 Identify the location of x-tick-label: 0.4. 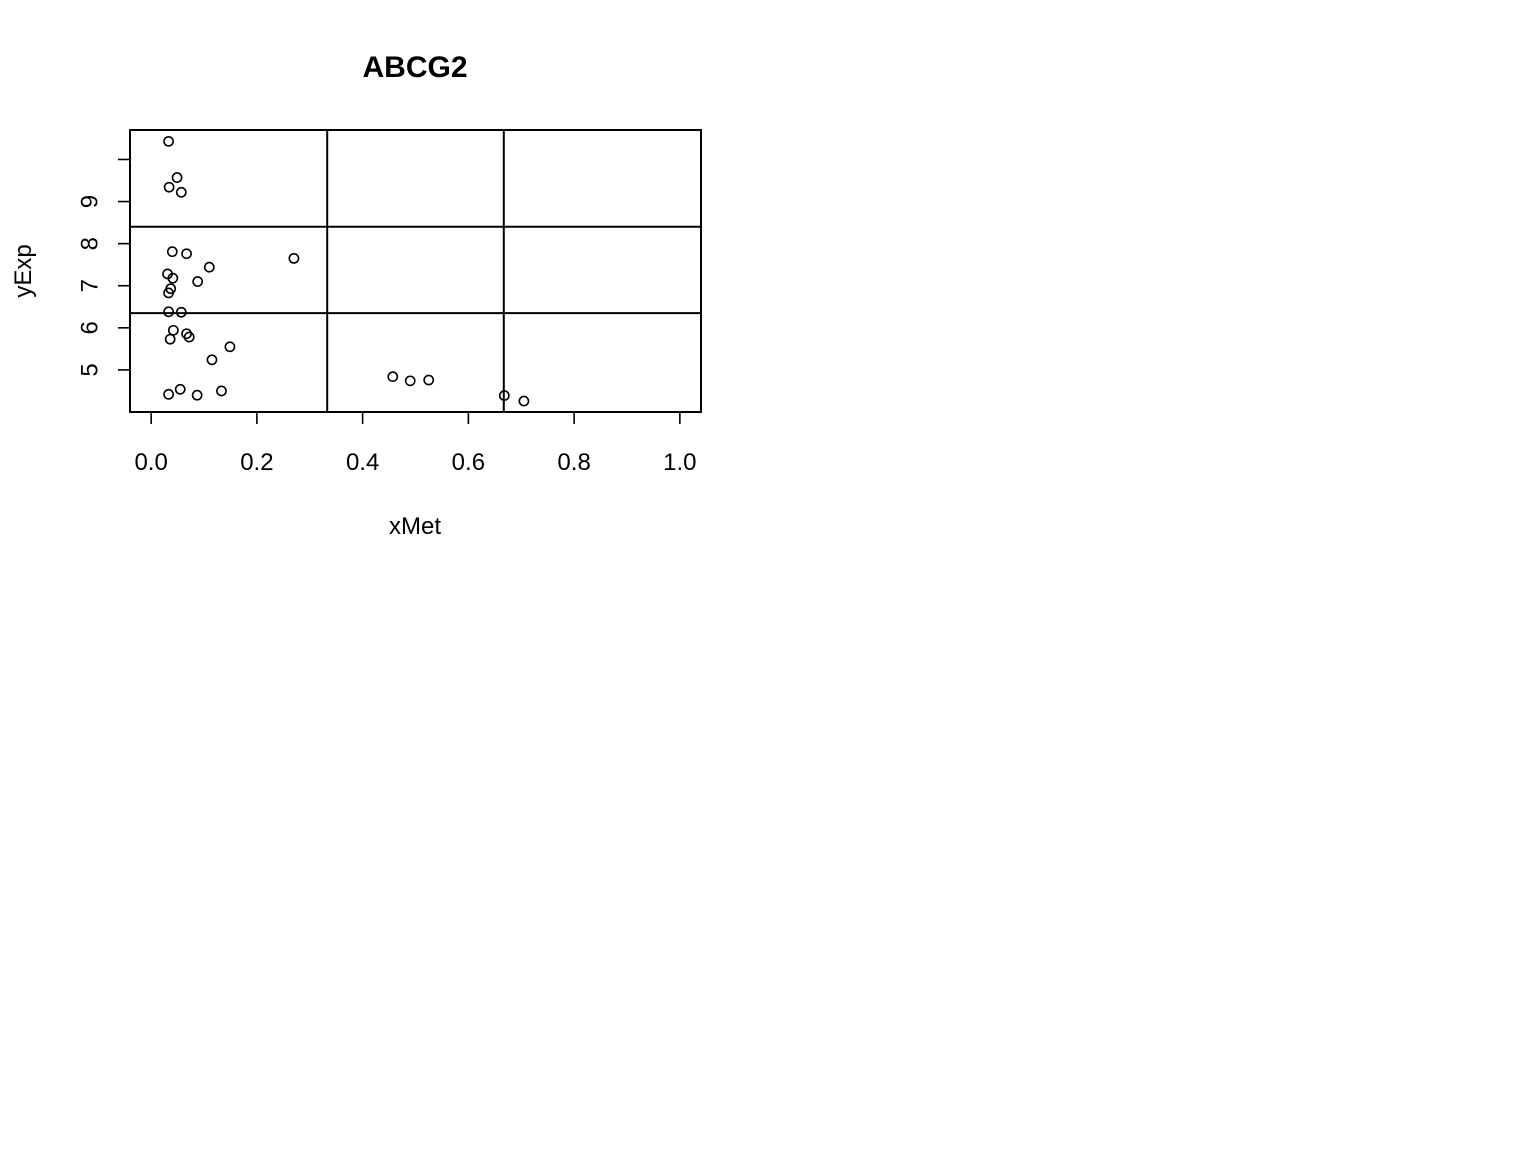
(362, 462).